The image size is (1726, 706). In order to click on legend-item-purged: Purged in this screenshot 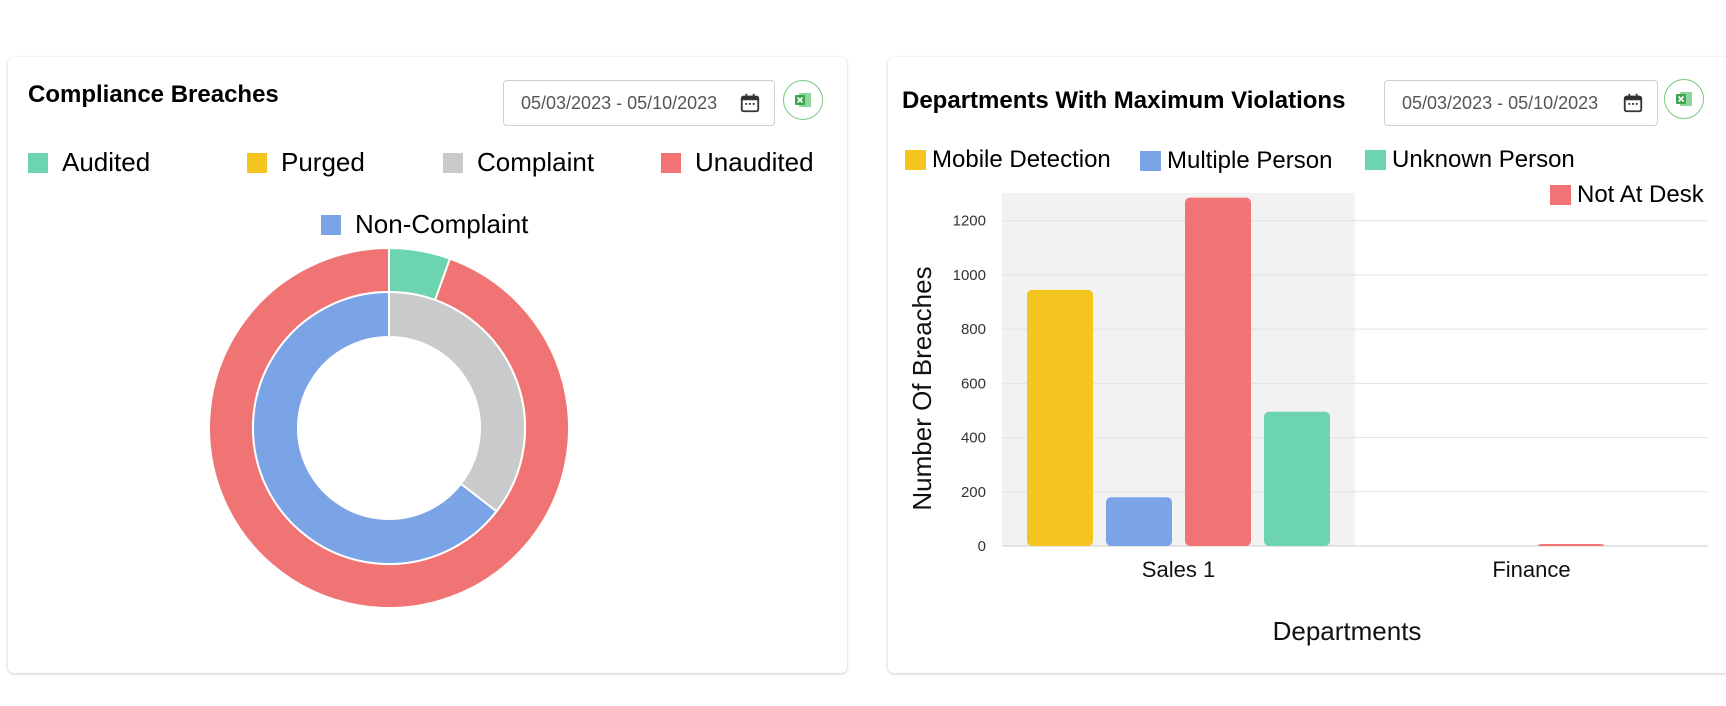, I will do `click(306, 162)`.